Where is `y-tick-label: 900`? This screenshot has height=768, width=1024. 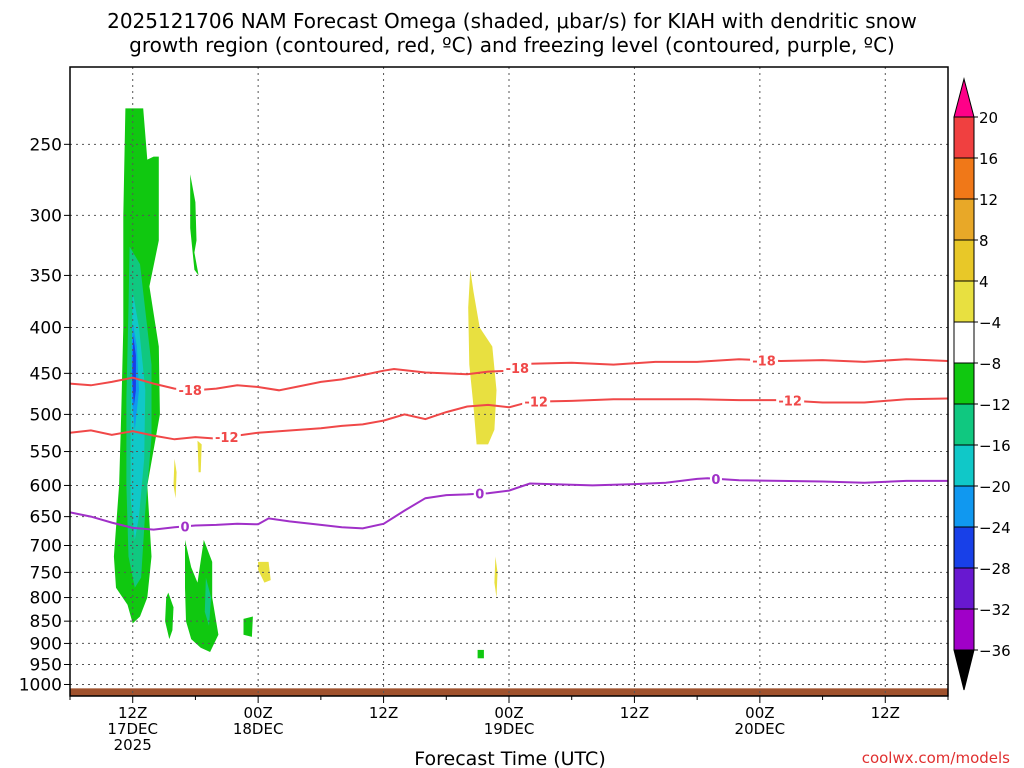 y-tick-label: 900 is located at coordinates (46, 644).